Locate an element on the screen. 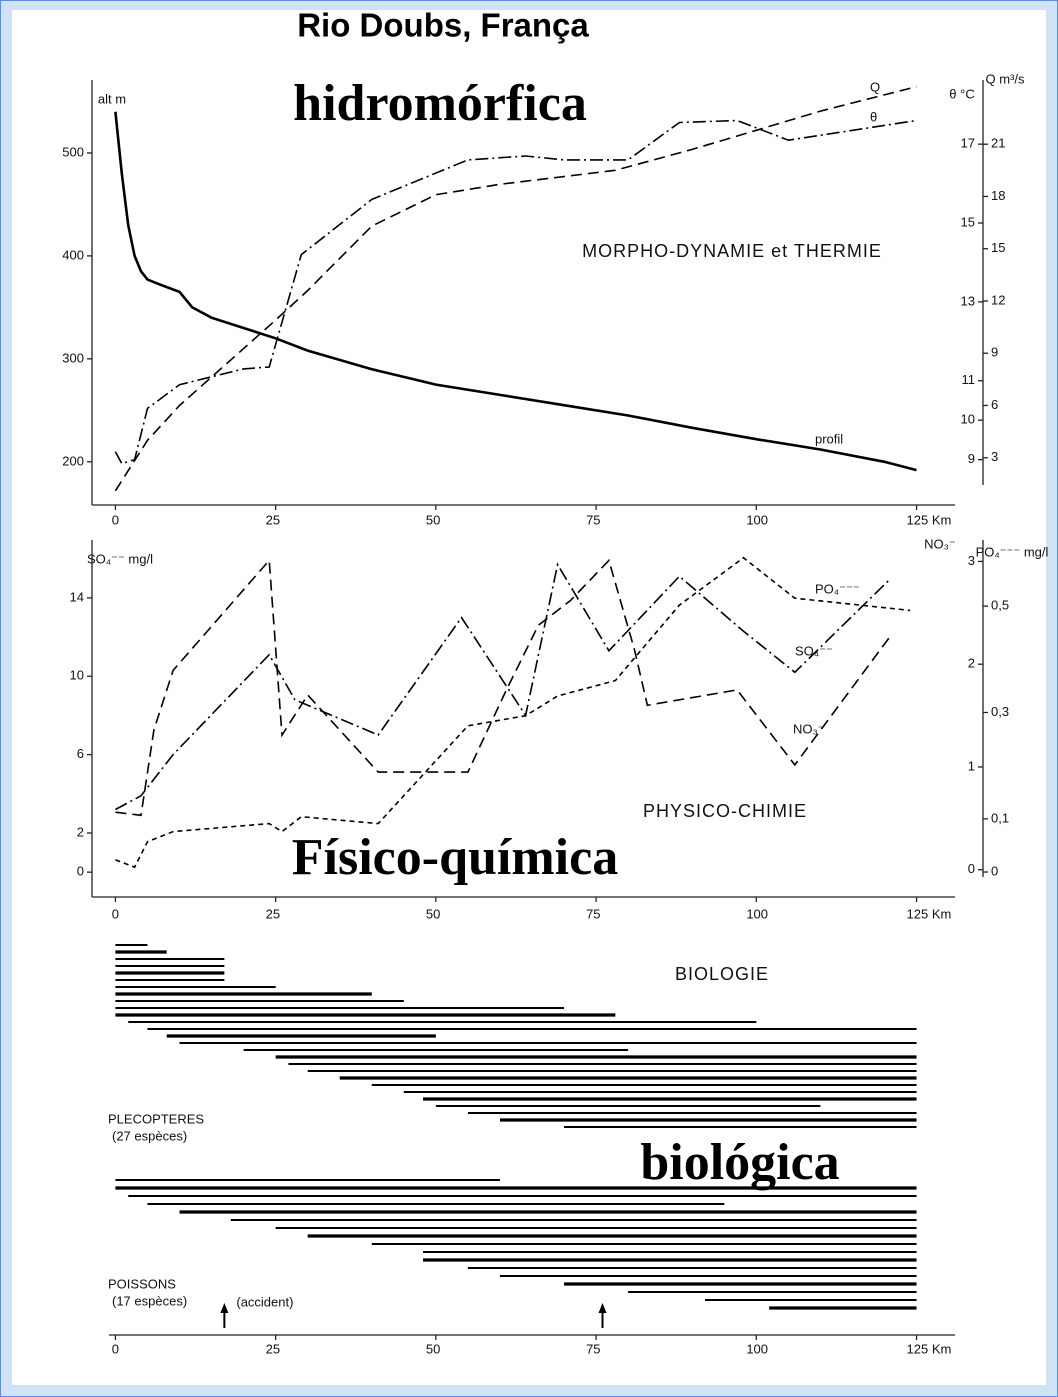  overlay-caption: hidromórfica is located at coordinates (440, 103).